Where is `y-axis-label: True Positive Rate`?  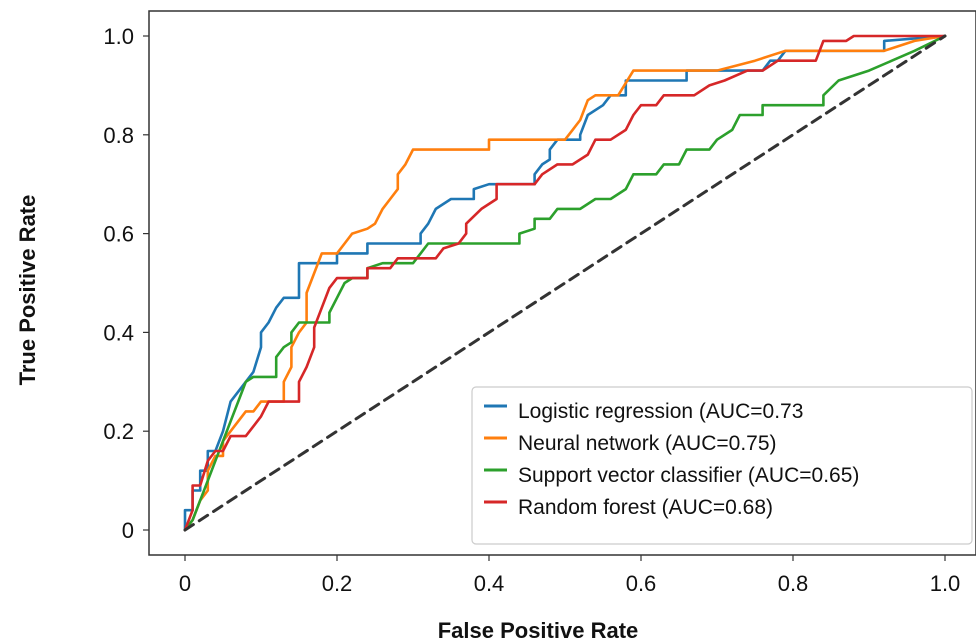
y-axis-label: True Positive Rate is located at coordinates (27, 290).